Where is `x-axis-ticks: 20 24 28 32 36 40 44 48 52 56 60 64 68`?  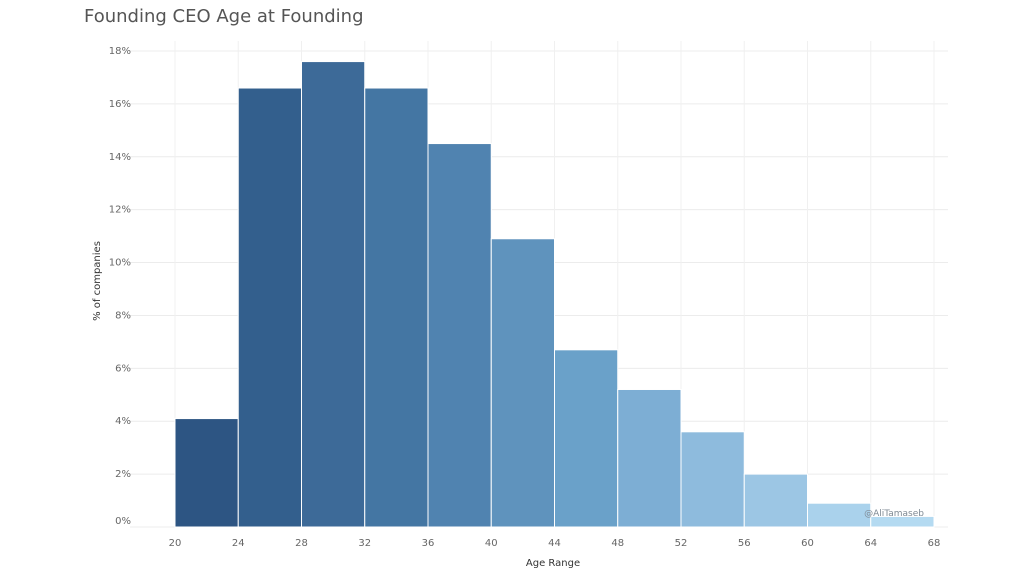 x-axis-ticks: 20 24 28 32 36 40 44 48 52 56 60 64 68 is located at coordinates (555, 543).